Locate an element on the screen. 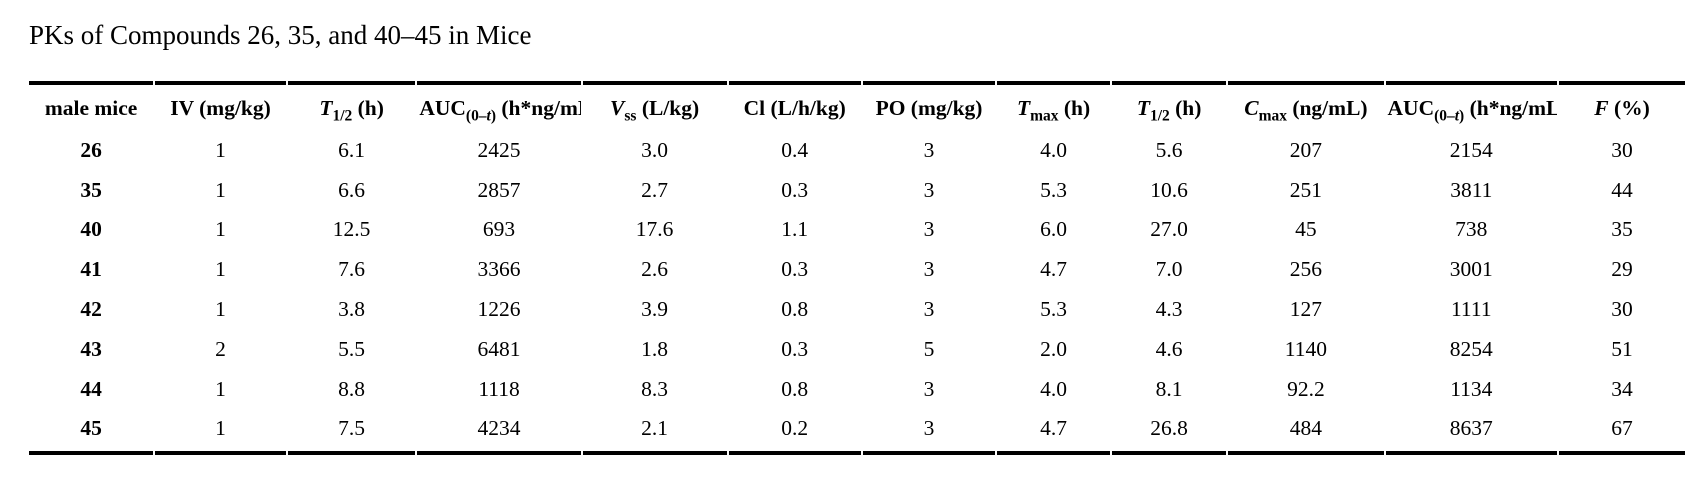  cell-cmax: 127 is located at coordinates (1306, 309).